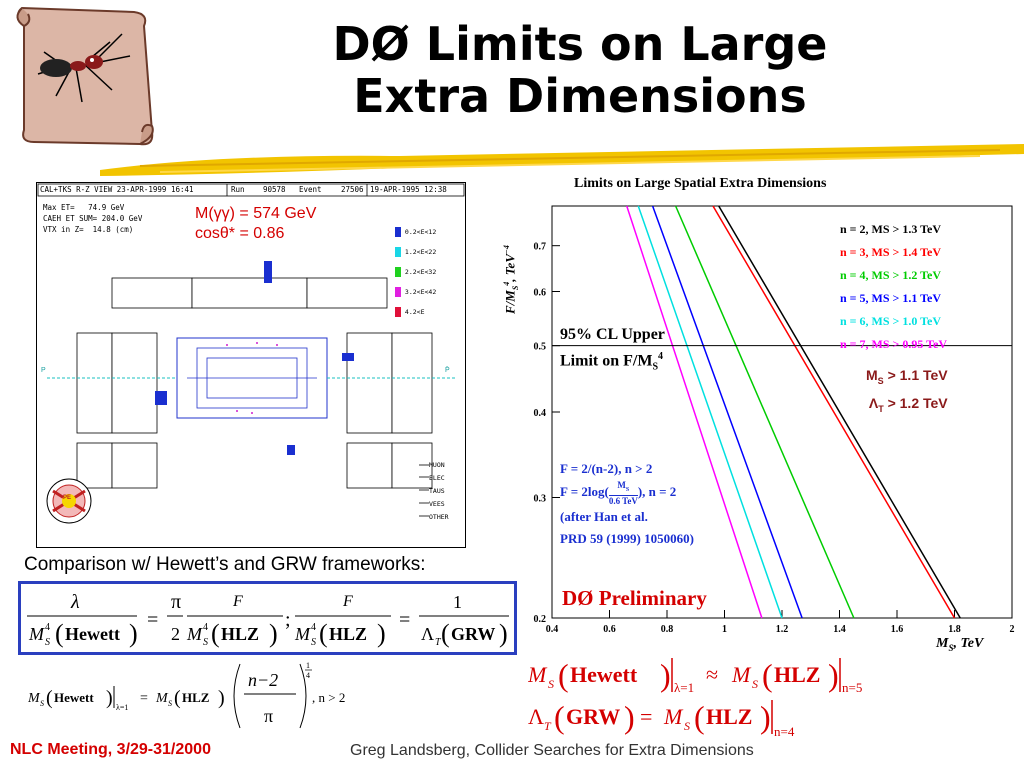 This screenshot has width=1024, height=768. I want to click on f-4a: 4, so click(47, 627).